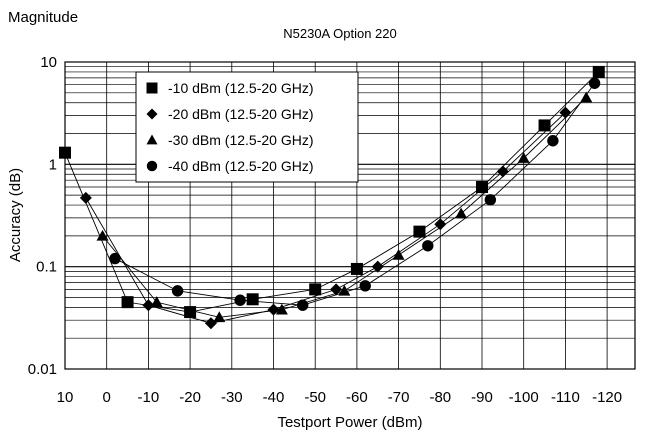 This screenshot has height=436, width=656. Describe the element at coordinates (241, 140) in the screenshot. I see `legend-label: -30 dBm (12.5-20 GHz)` at that location.